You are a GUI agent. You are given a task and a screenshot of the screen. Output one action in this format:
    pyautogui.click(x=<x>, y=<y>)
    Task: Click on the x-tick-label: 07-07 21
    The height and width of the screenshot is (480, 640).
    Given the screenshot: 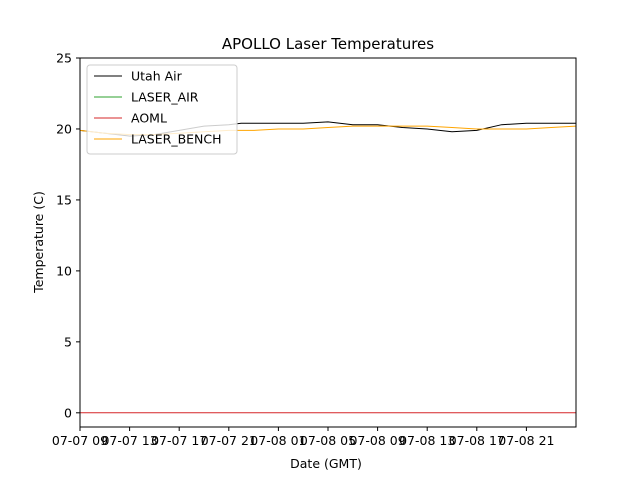 What is the action you would take?
    pyautogui.click(x=229, y=440)
    